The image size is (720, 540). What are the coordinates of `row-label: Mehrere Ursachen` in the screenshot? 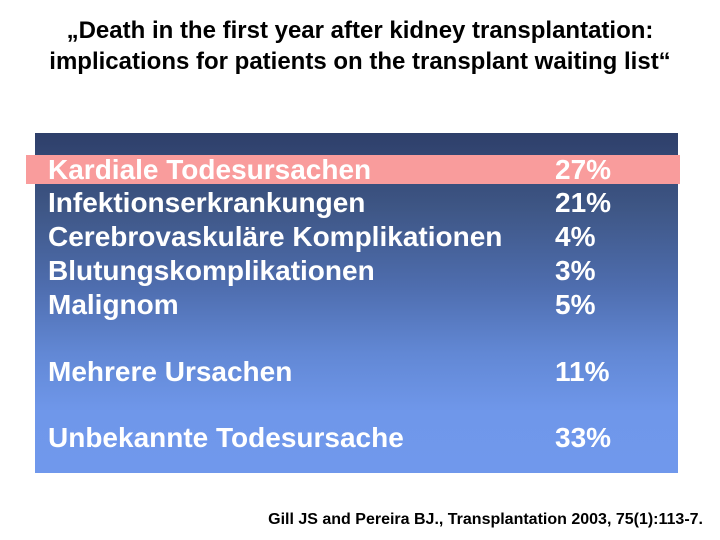 It's located at (170, 371).